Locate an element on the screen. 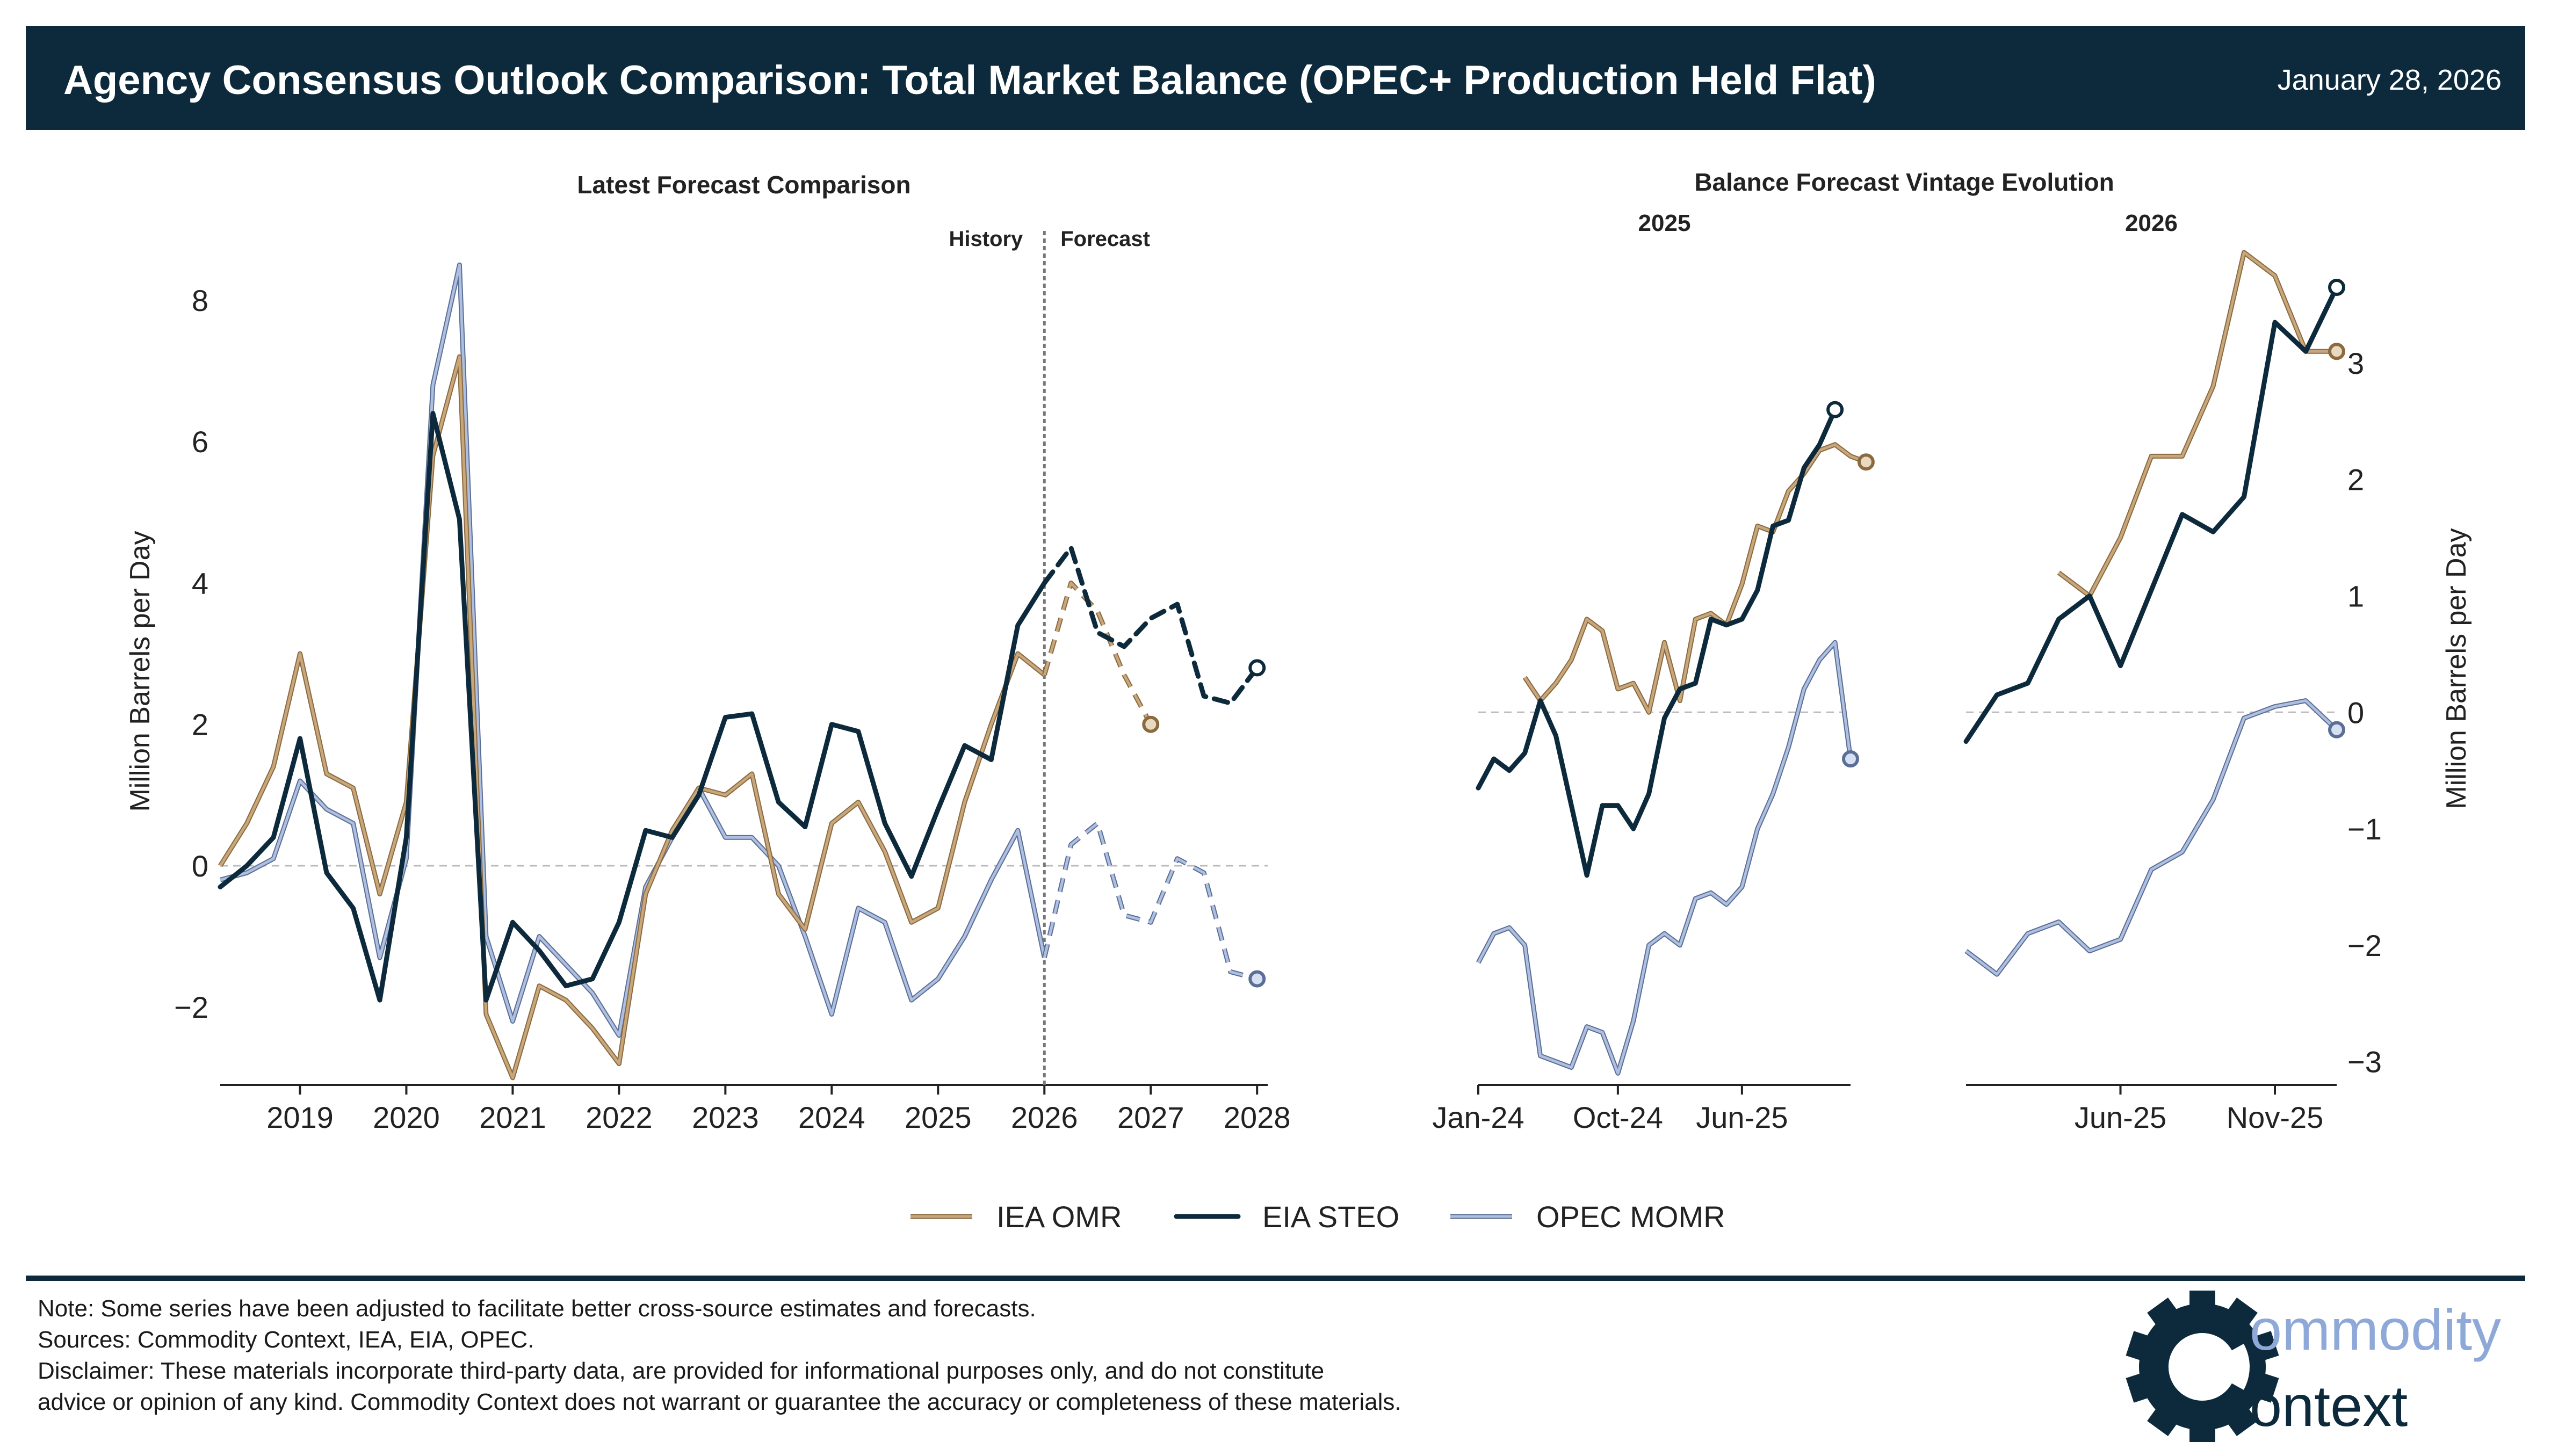 The image size is (2551, 1456). legend-iea-label: IEA OMR is located at coordinates (1059, 1217).